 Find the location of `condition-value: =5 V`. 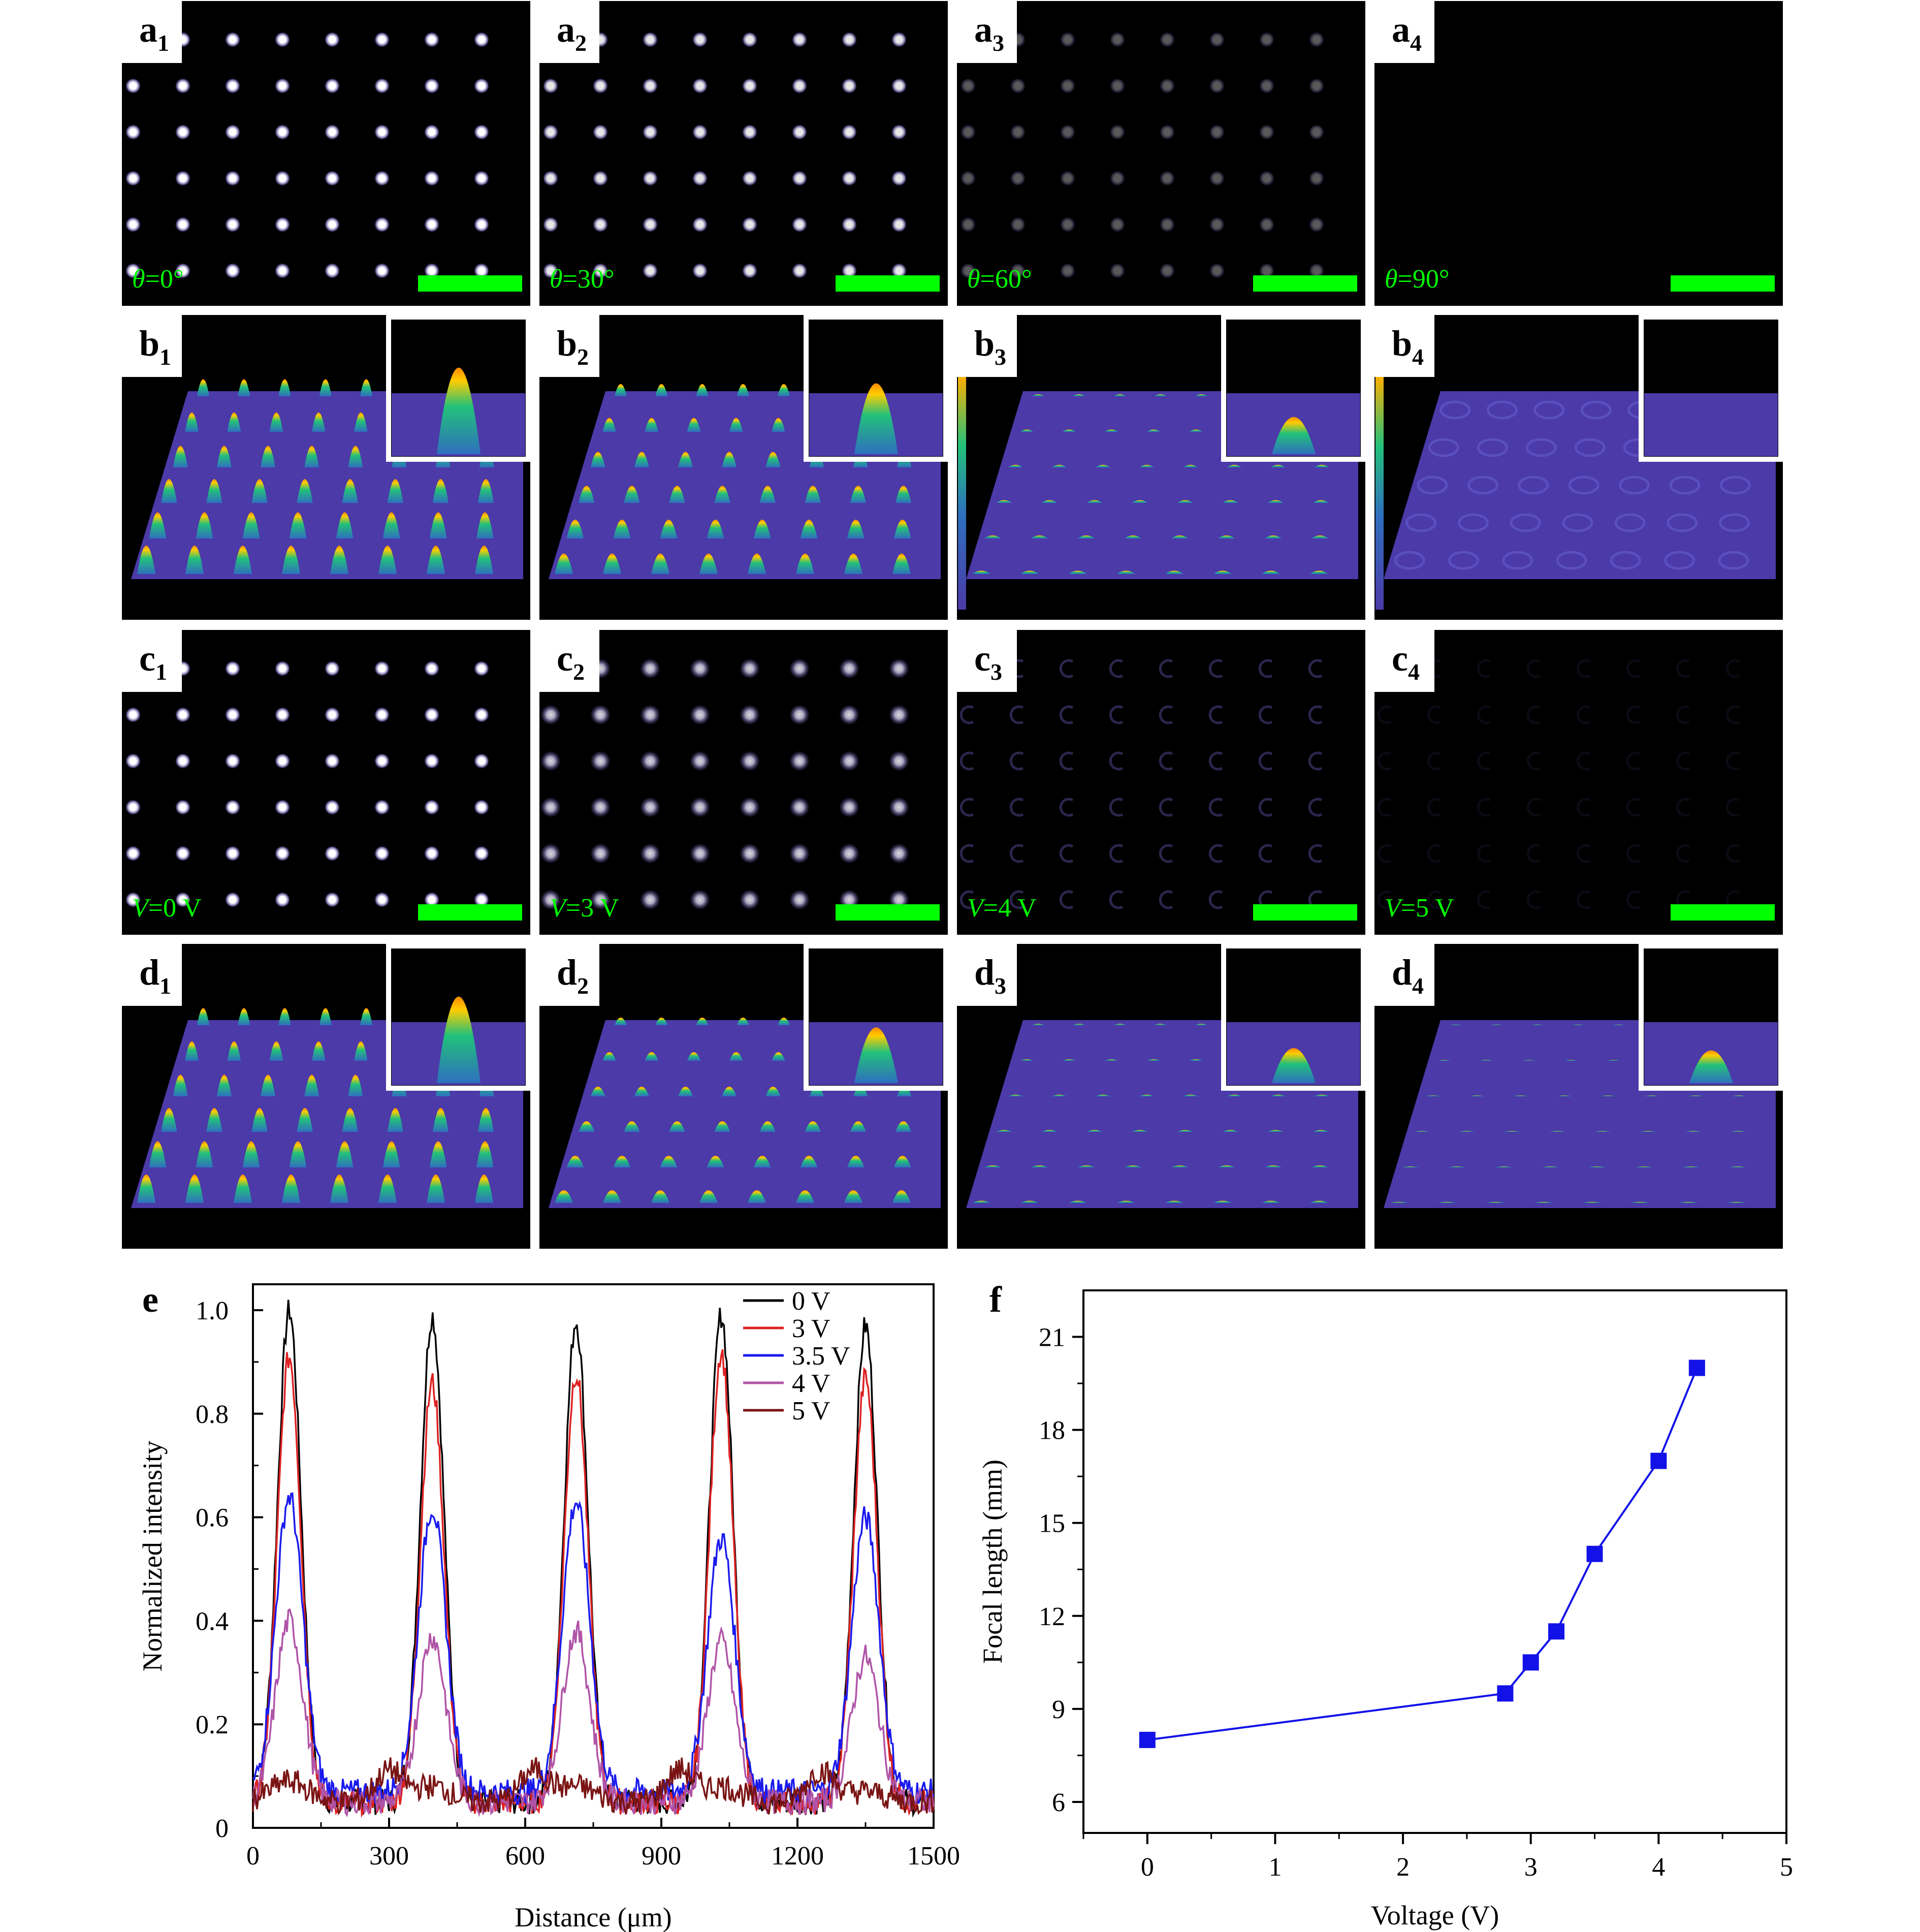

condition-value: =5 V is located at coordinates (1427, 908).